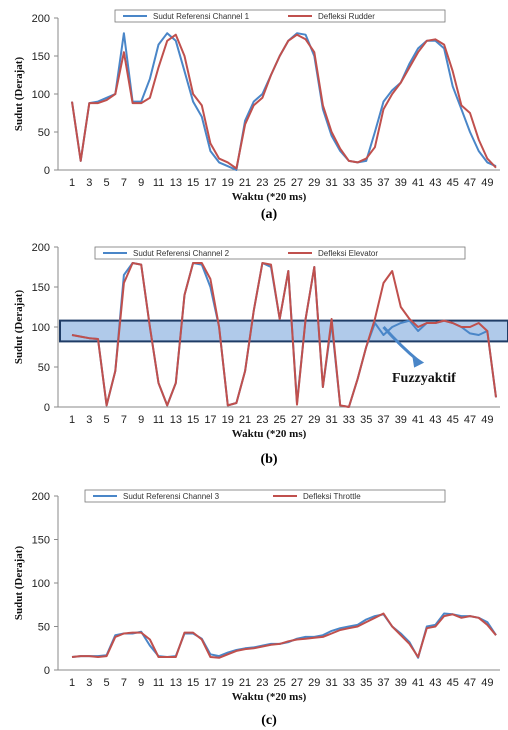  I want to click on legend-label: Sudut Referensi Channel 3, so click(171, 496).